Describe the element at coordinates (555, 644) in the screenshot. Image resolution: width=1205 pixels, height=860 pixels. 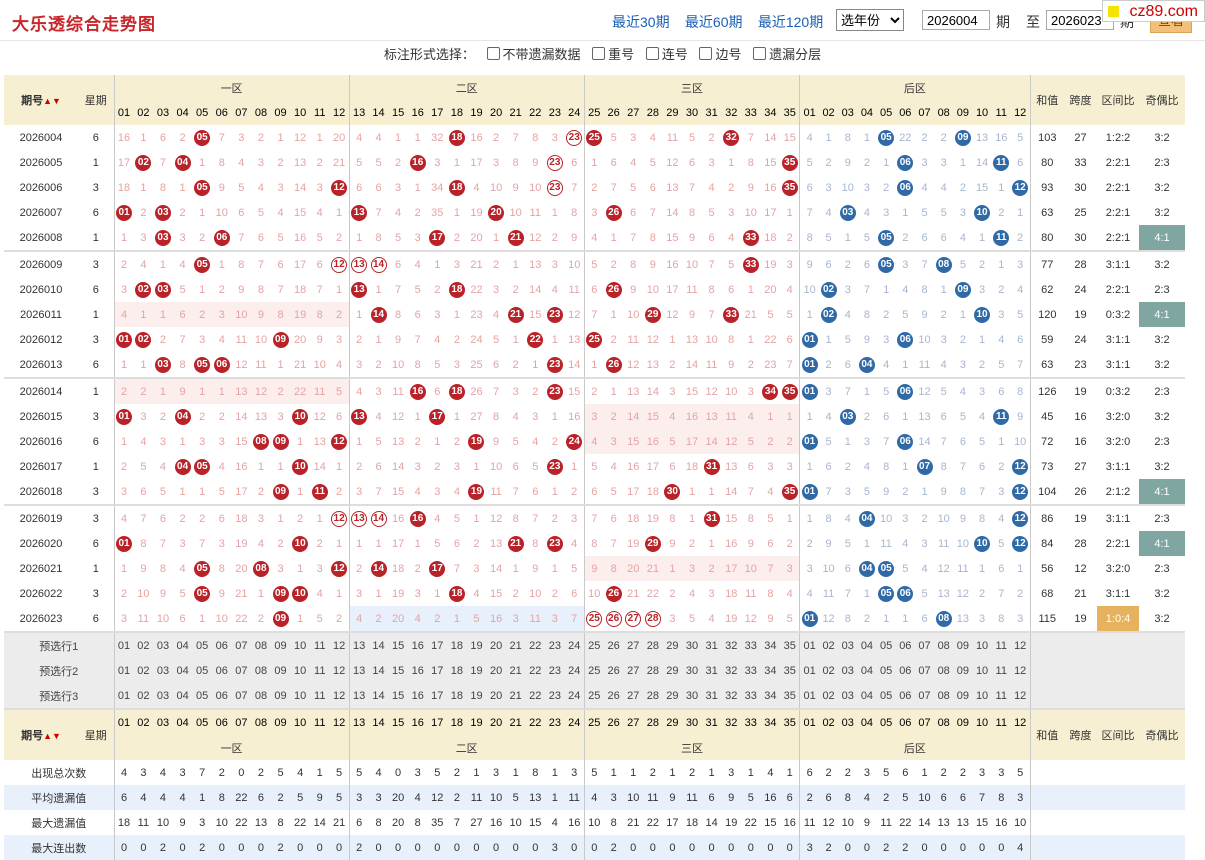
I see `preselect-front-number: 23` at that location.